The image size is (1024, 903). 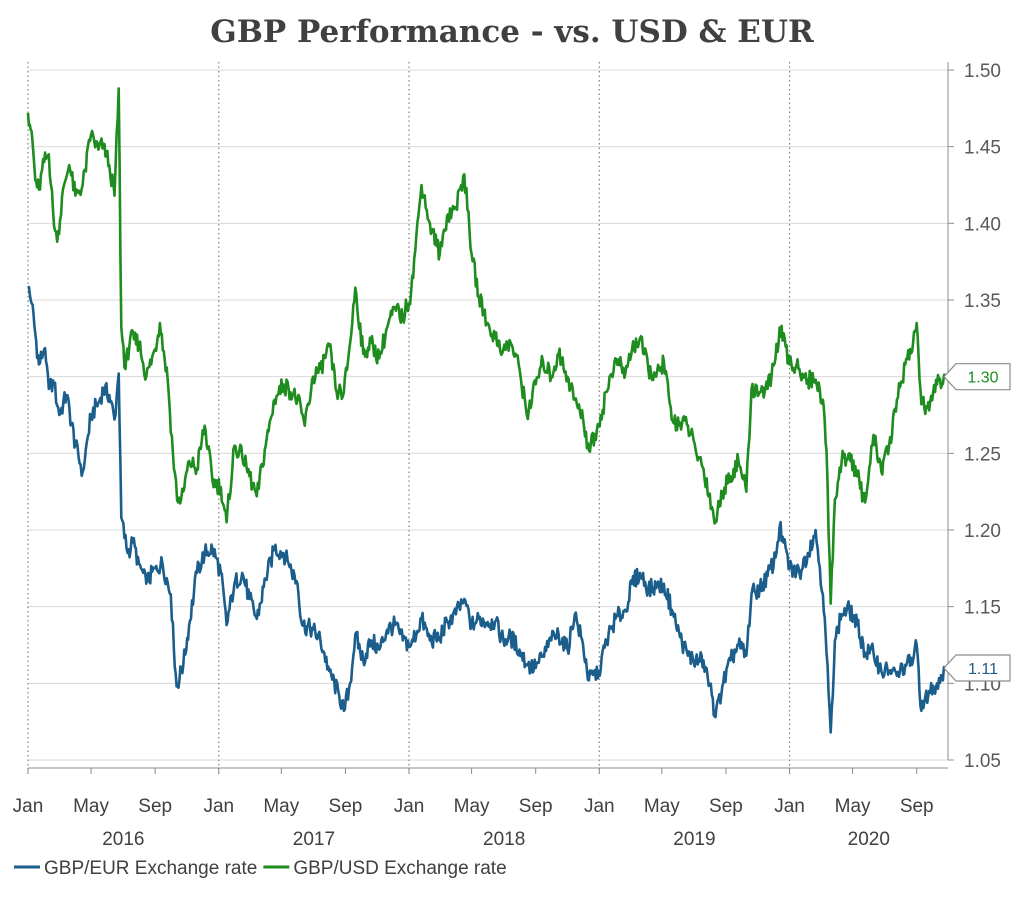 What do you see at coordinates (983, 669) in the screenshot?
I see `callout-value: 1.11` at bounding box center [983, 669].